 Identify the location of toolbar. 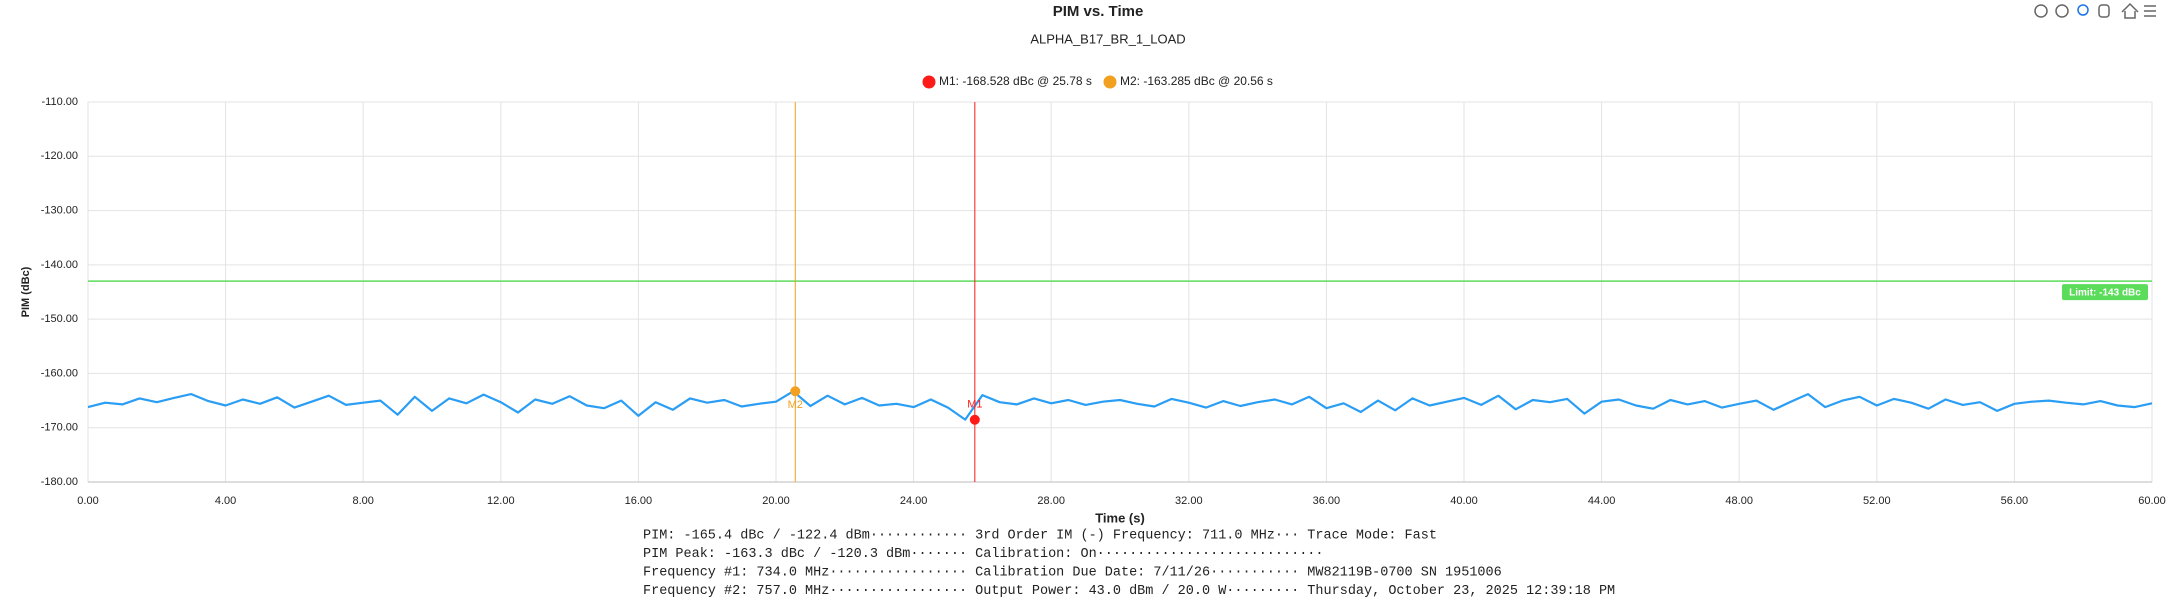
(2095, 10).